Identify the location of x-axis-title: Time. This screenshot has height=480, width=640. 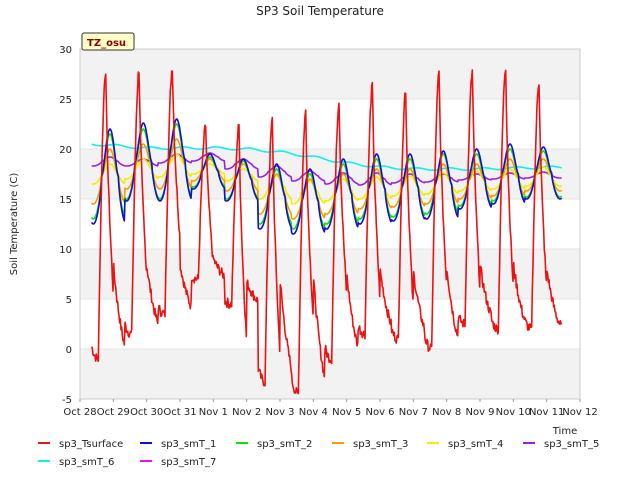
(564, 431).